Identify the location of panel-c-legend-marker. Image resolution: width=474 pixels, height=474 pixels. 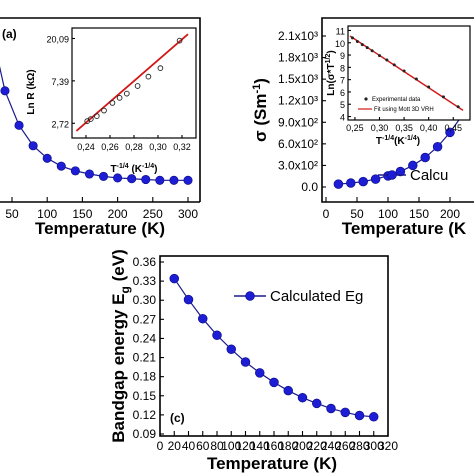
(250, 296).